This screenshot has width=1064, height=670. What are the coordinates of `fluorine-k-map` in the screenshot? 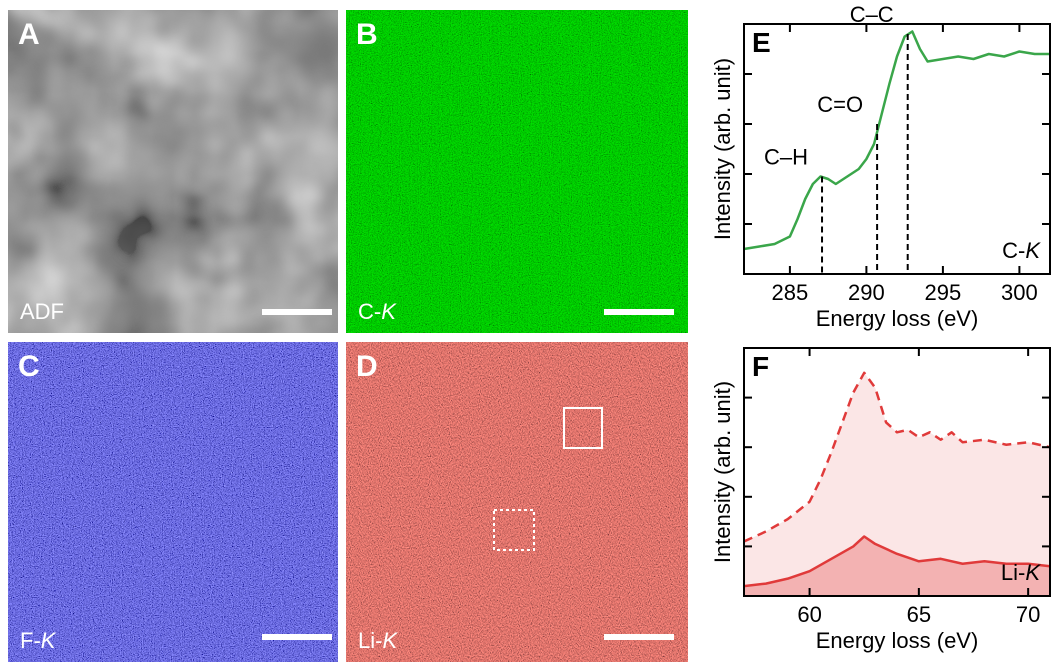 It's located at (173, 502).